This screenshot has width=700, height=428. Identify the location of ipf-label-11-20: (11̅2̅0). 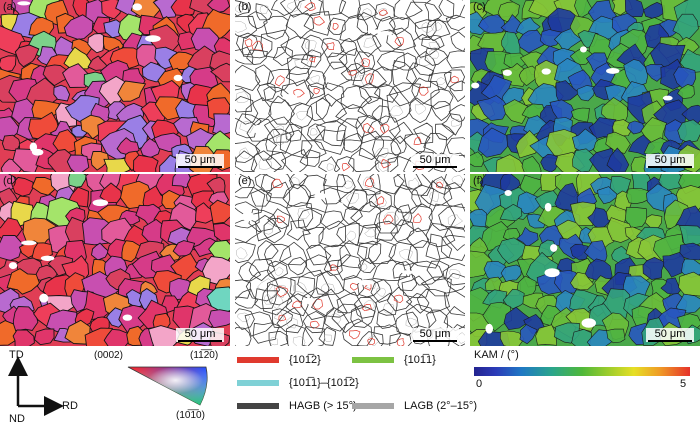
(204, 355).